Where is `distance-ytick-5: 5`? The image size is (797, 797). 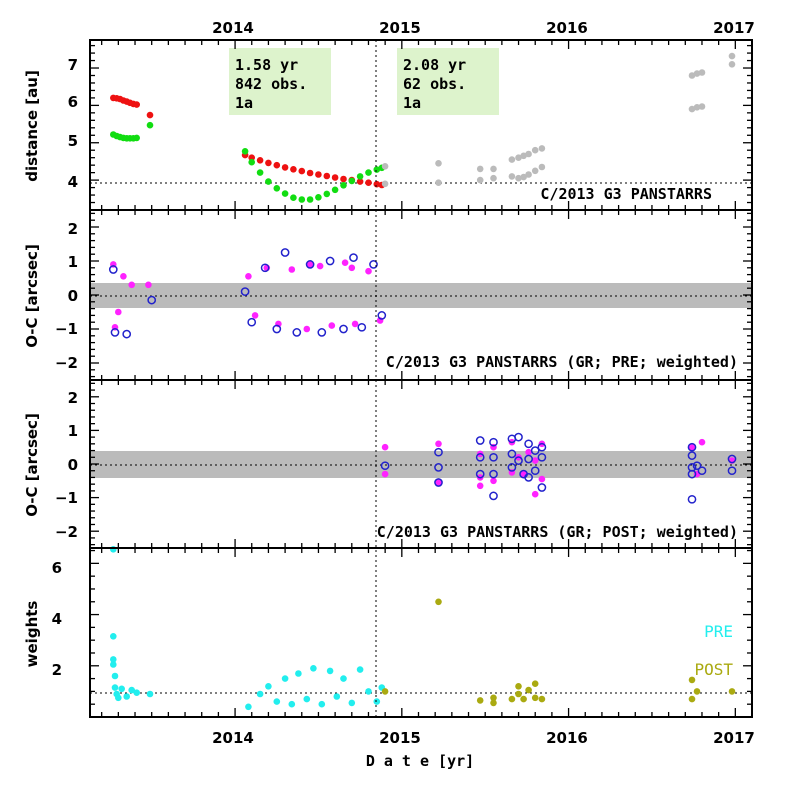 distance-ytick-5: 5 is located at coordinates (73, 141).